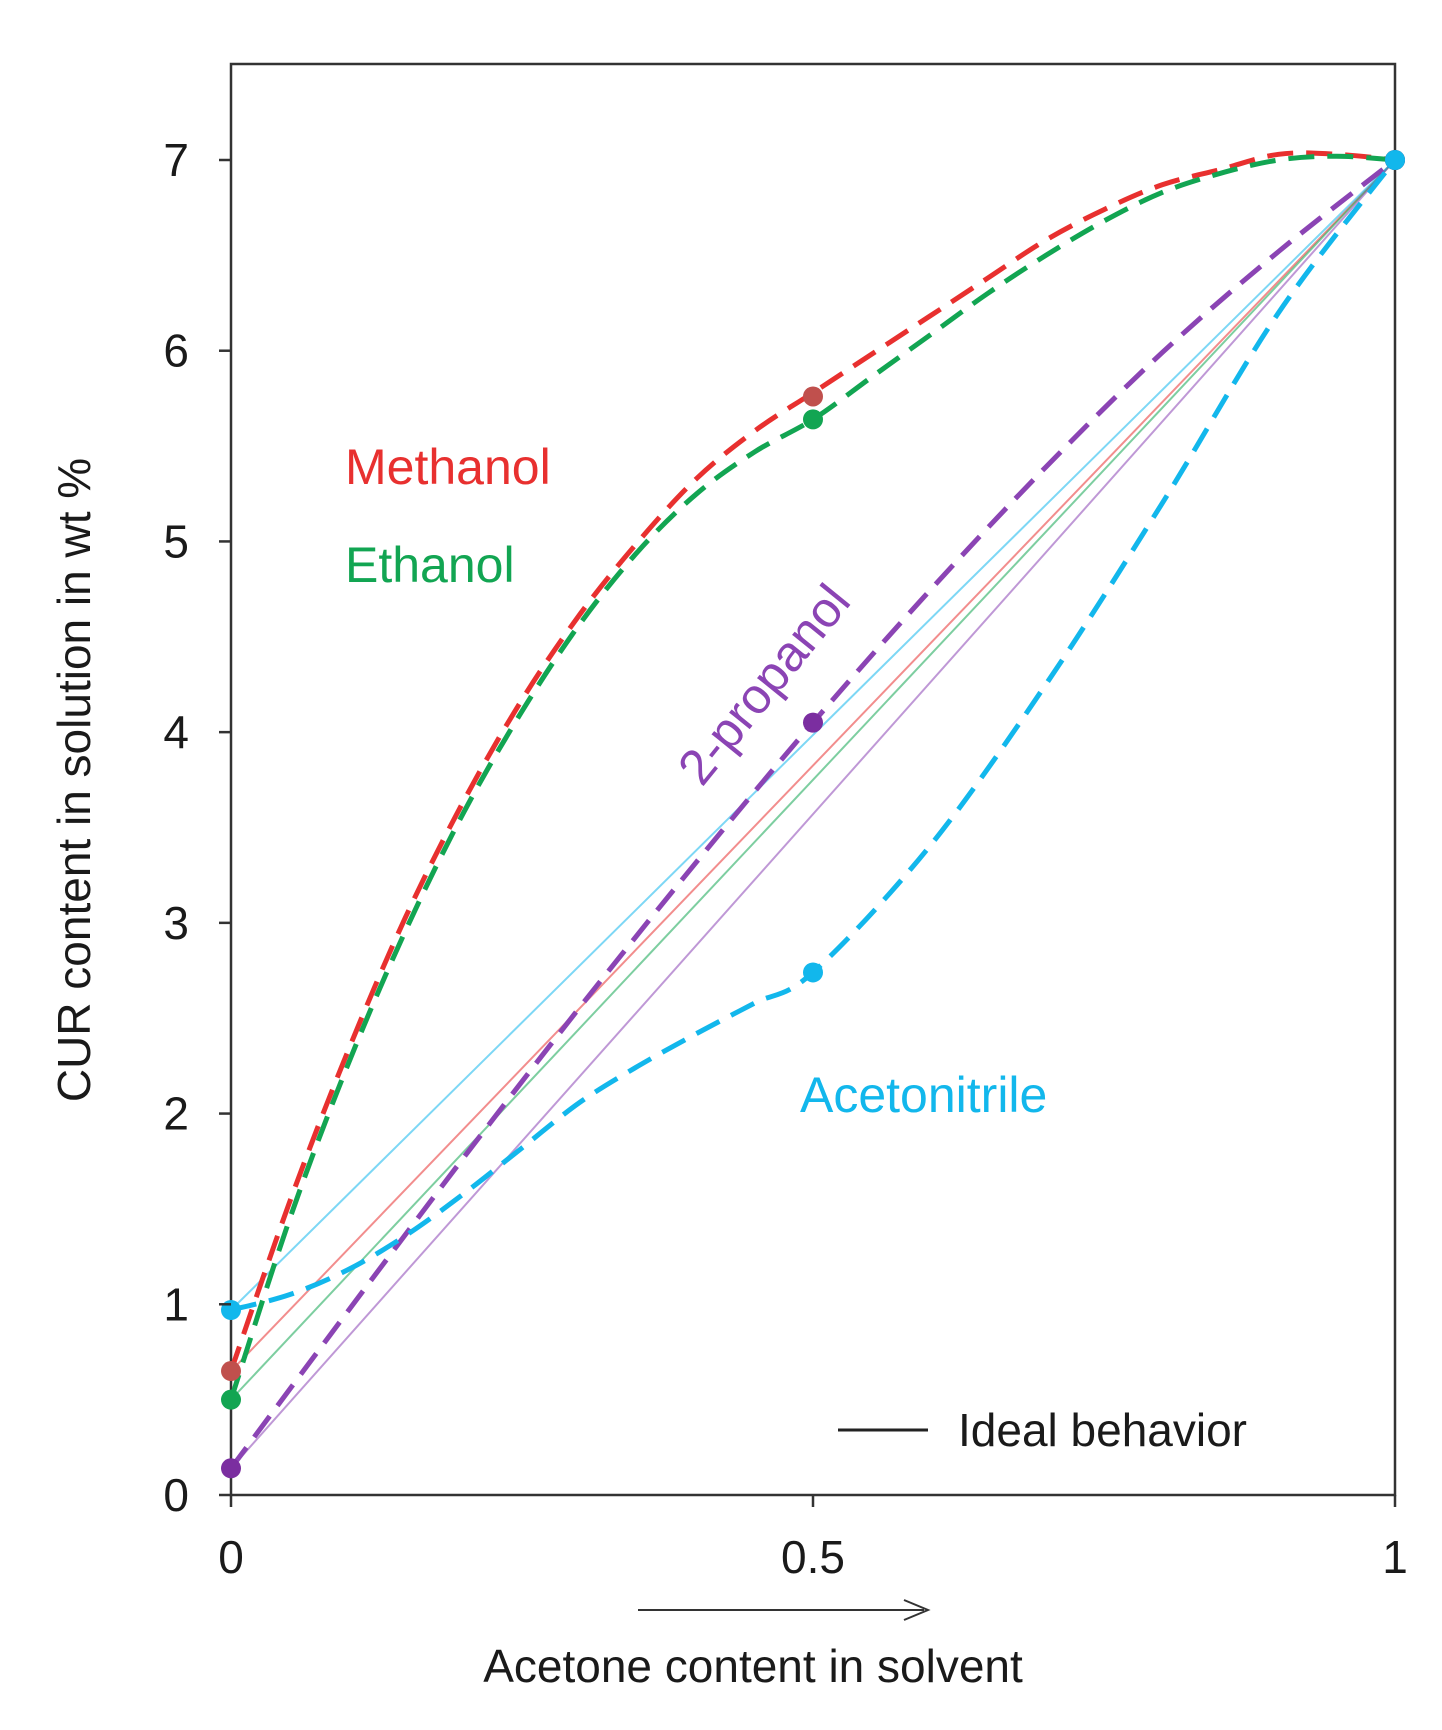 Image resolution: width=1442 pixels, height=1730 pixels. What do you see at coordinates (197, 827) in the screenshot?
I see `y-axis: 0 1 2 3 4 5 6 7` at bounding box center [197, 827].